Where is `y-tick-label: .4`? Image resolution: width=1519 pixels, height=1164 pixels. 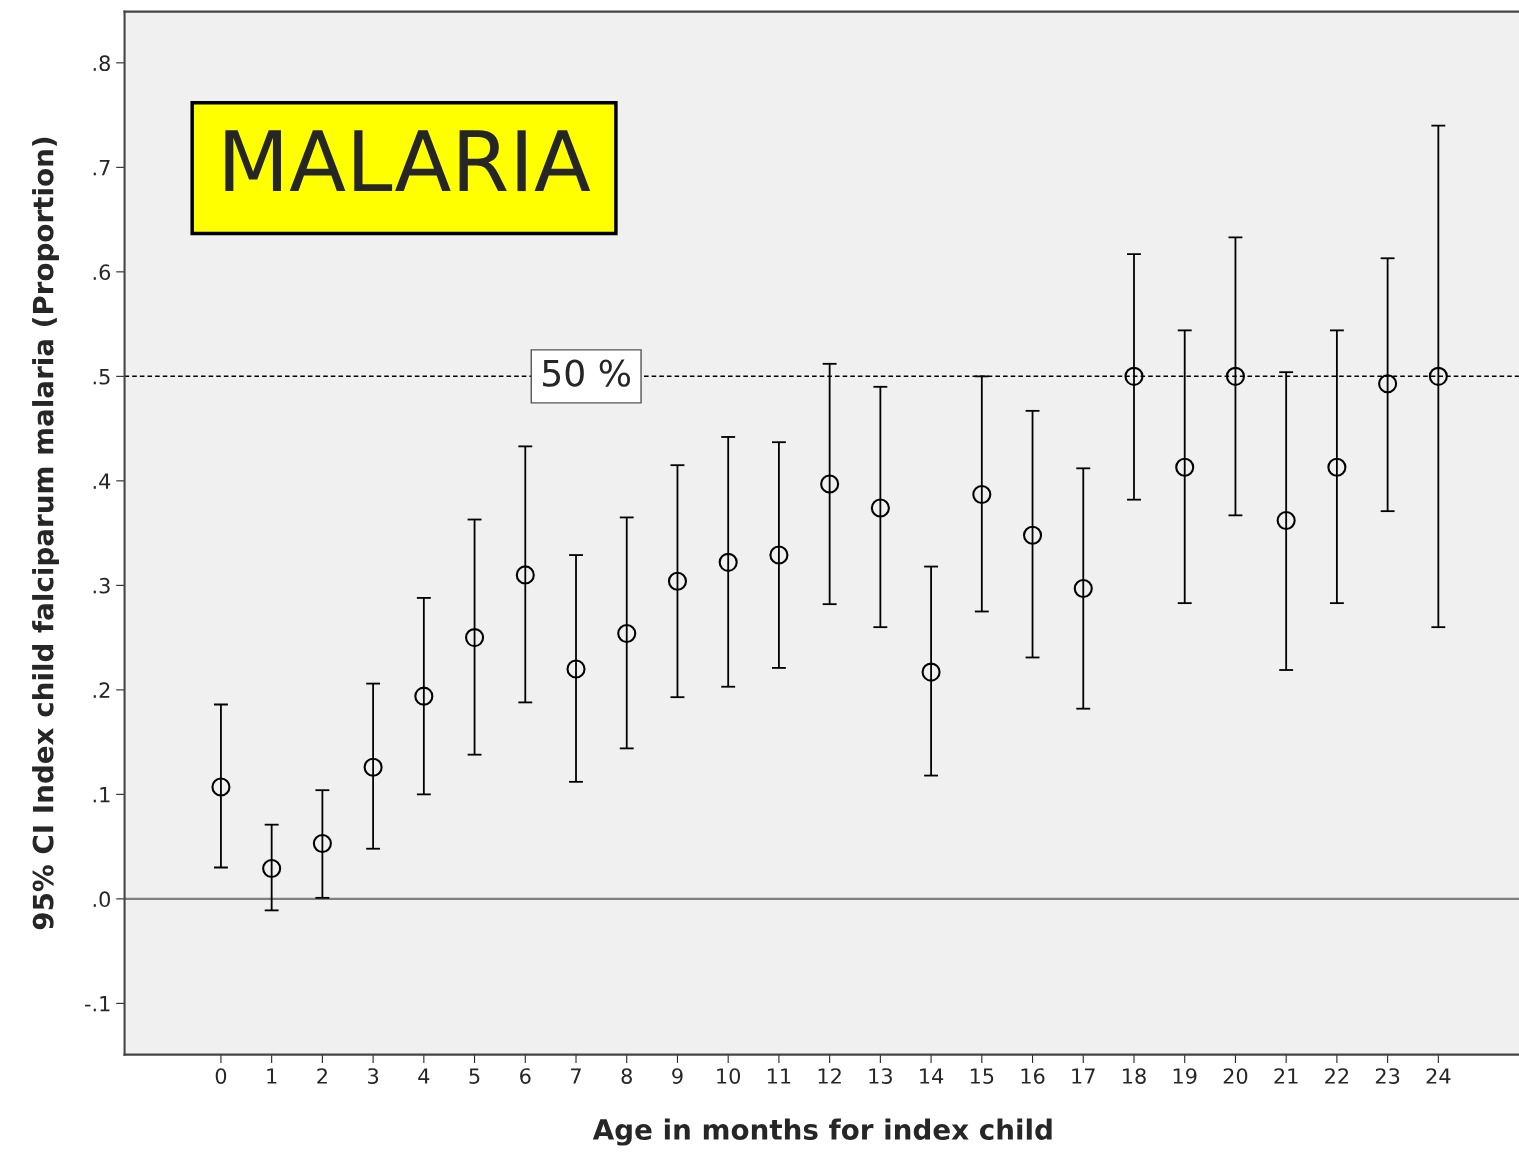
y-tick-label: .4 is located at coordinates (102, 481).